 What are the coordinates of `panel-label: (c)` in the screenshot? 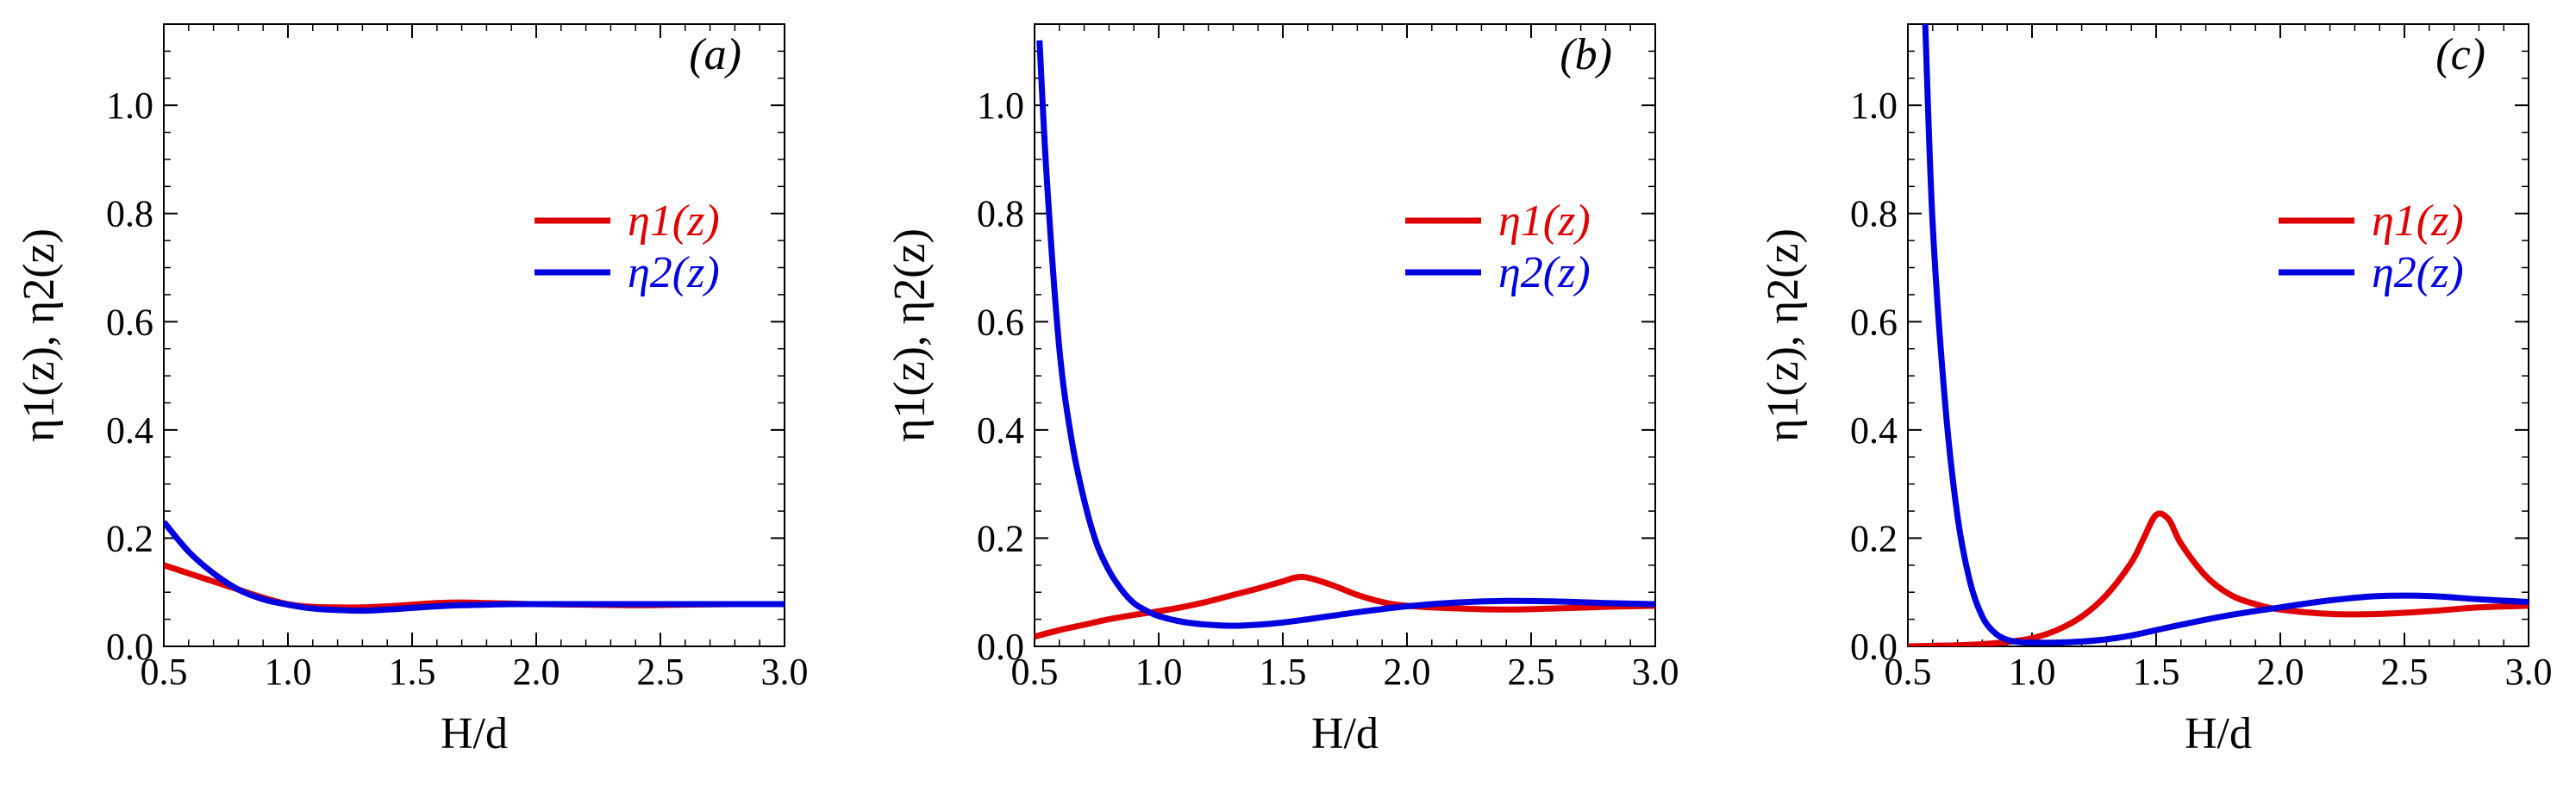 It's located at (2460, 54).